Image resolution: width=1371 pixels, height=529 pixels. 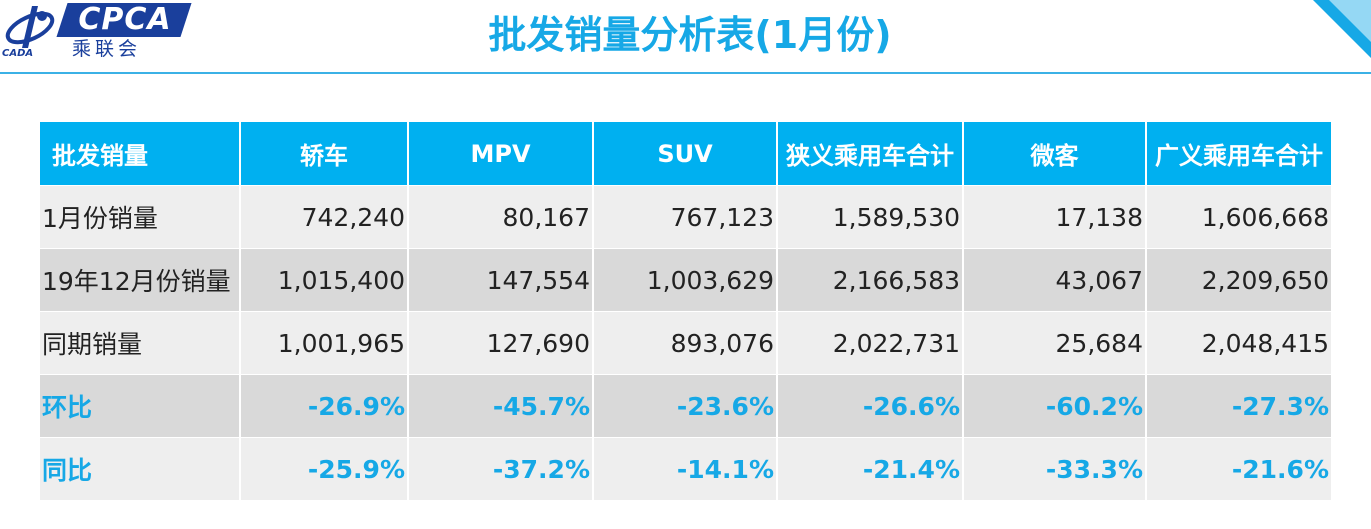 I want to click on cell-value: -14.1%, so click(x=686, y=468).